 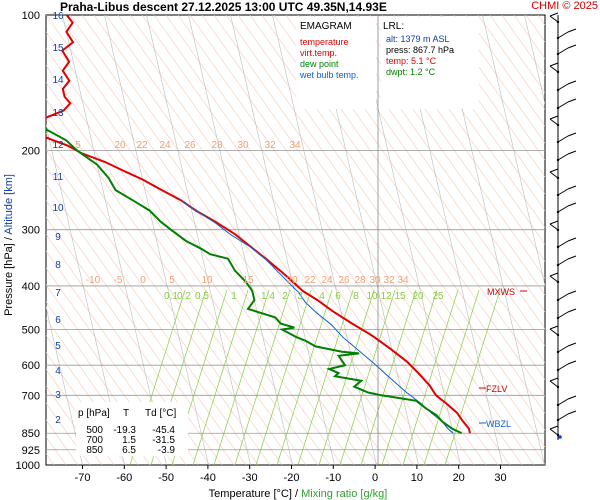 I want to click on legend-box, so click(x=336, y=63).